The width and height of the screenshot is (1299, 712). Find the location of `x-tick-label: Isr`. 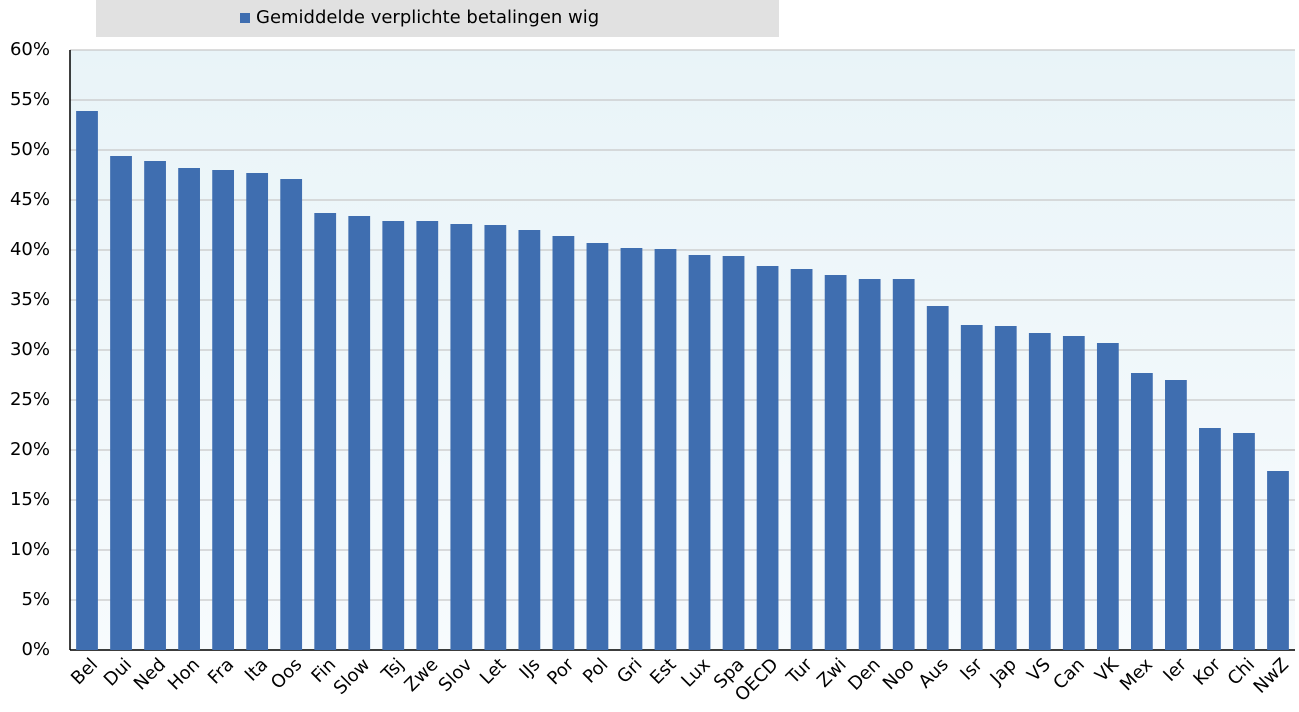

x-tick-label: Isr is located at coordinates (971, 669).